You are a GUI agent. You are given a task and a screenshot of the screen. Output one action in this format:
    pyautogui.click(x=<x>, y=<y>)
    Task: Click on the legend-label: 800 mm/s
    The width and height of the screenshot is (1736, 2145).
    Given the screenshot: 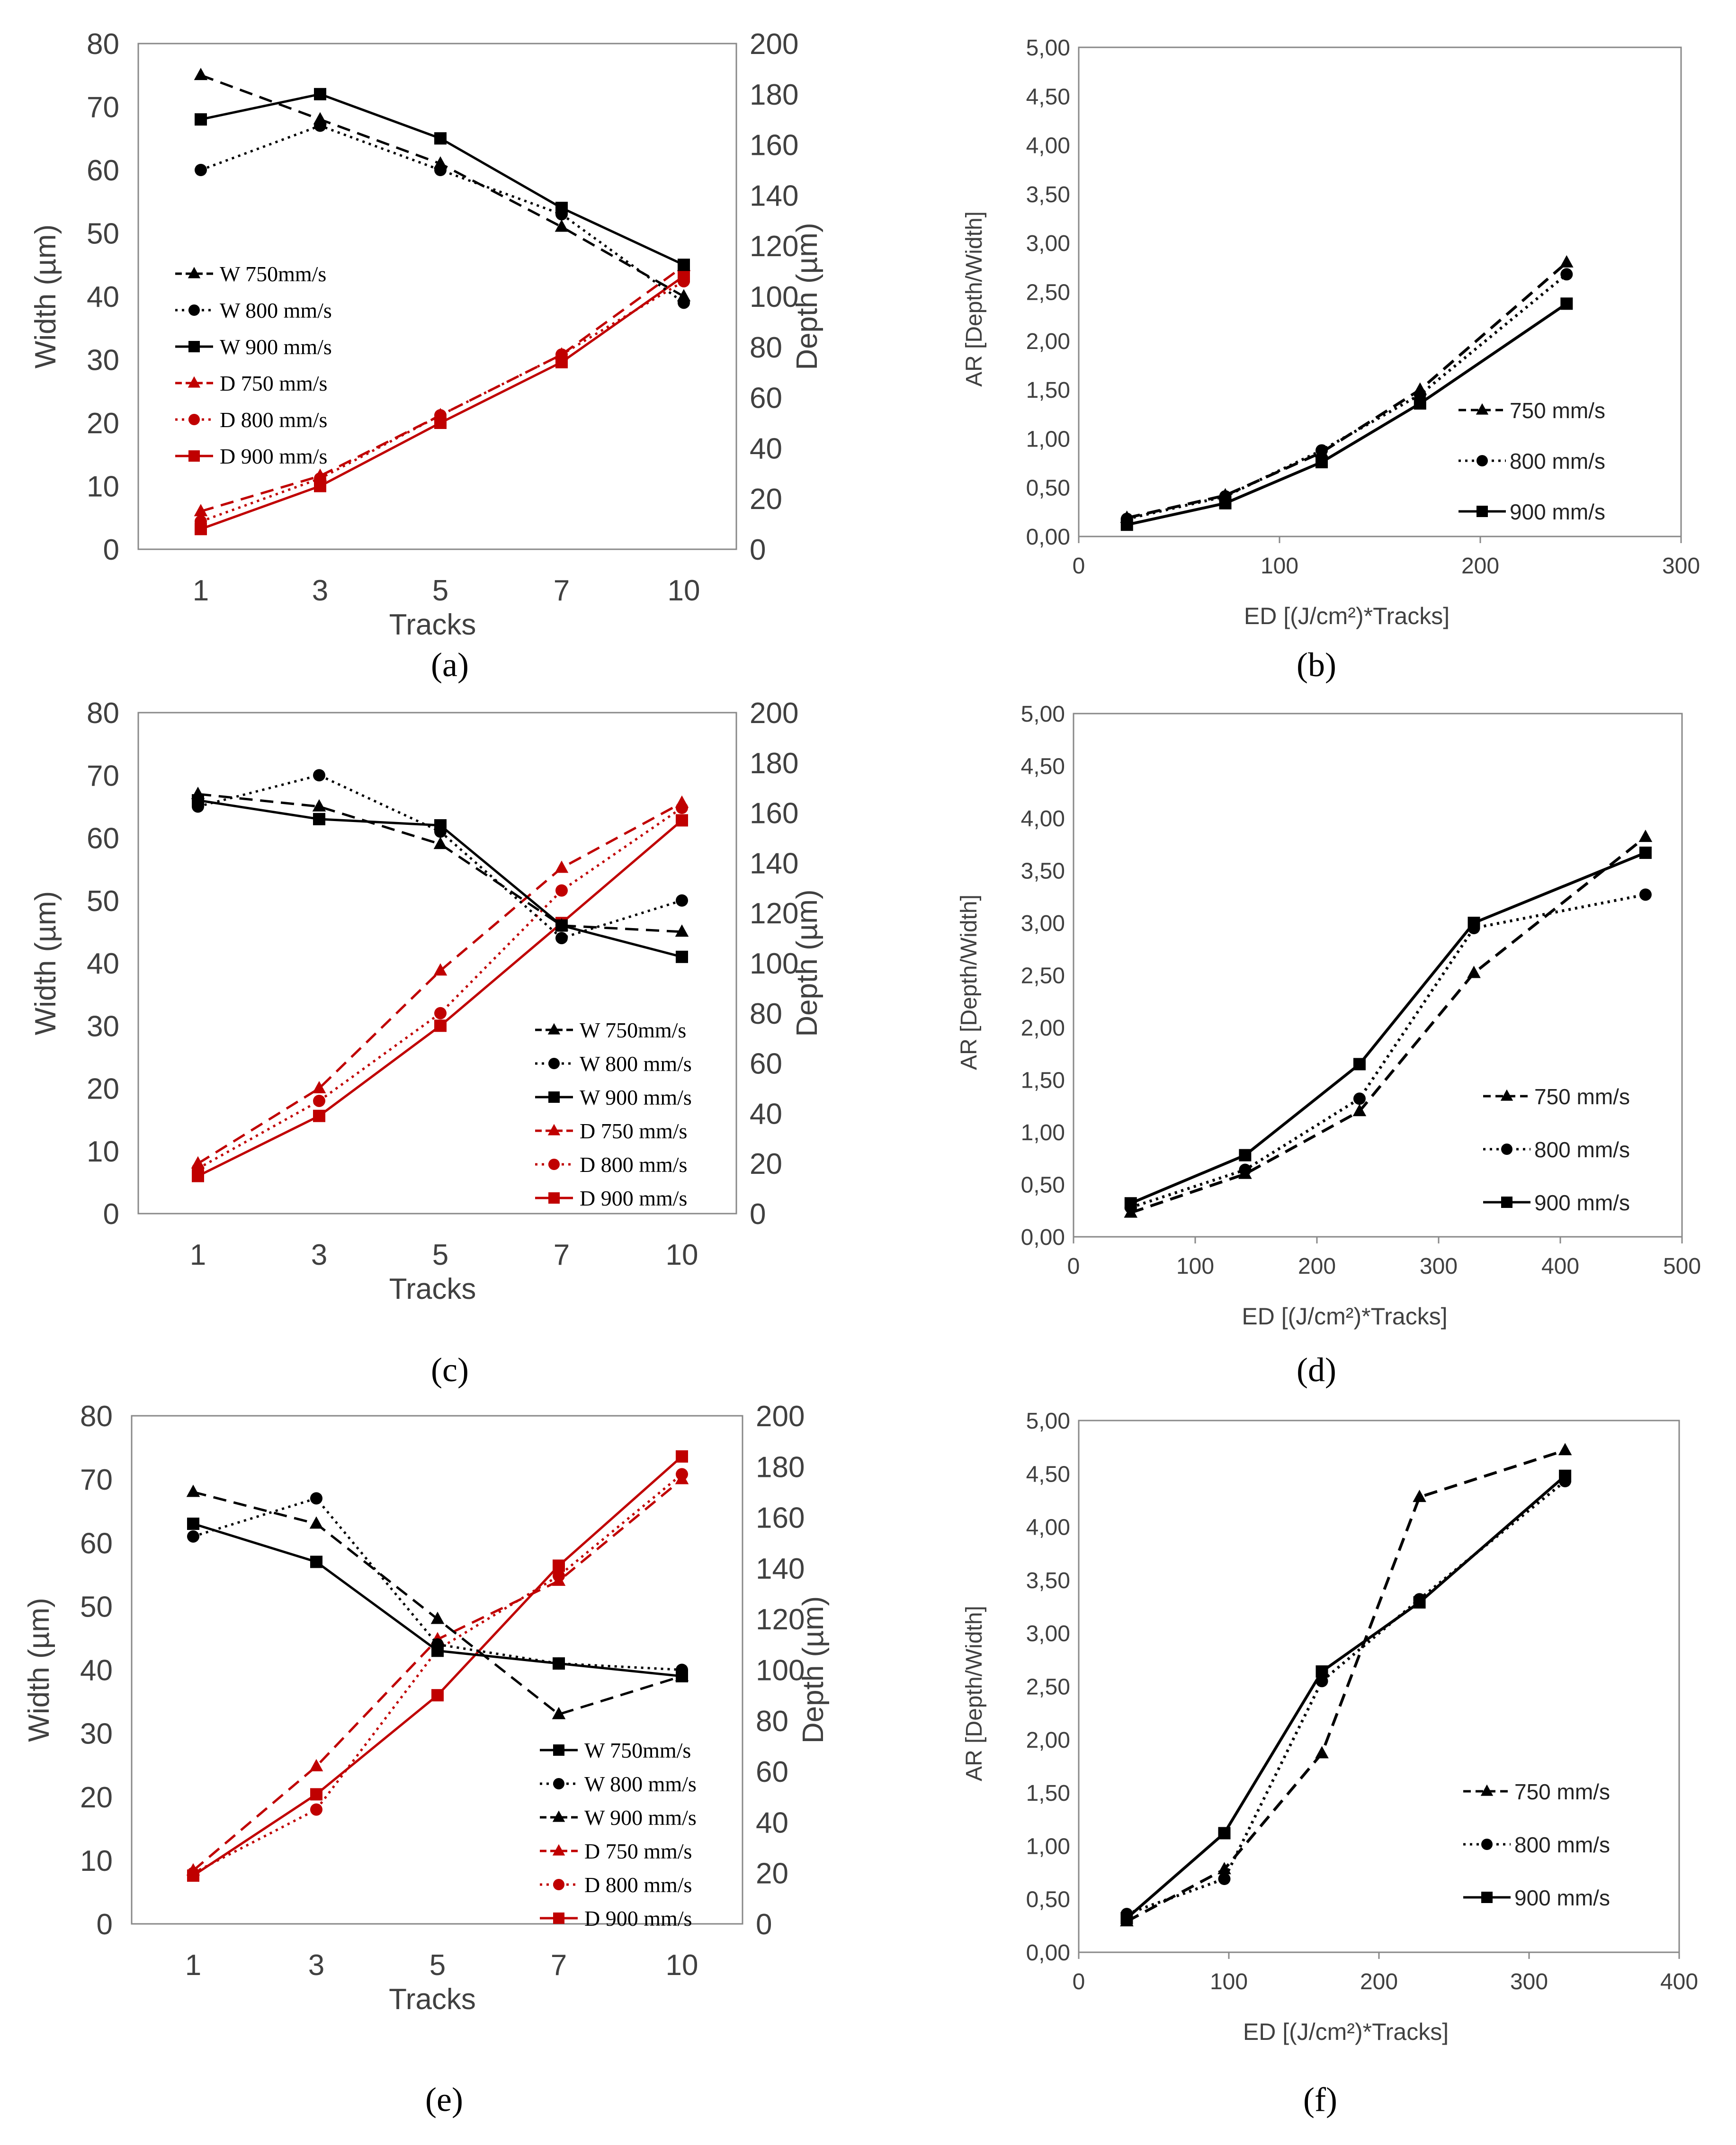 What is the action you would take?
    pyautogui.click(x=1557, y=461)
    